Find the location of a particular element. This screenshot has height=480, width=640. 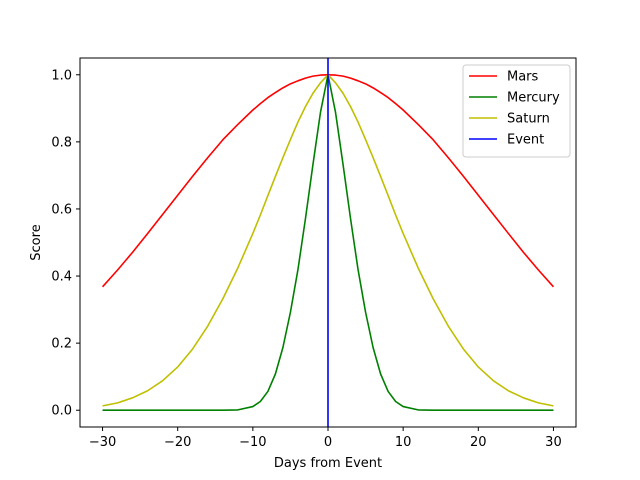

y-tick-label: 0.6 is located at coordinates (61, 209).